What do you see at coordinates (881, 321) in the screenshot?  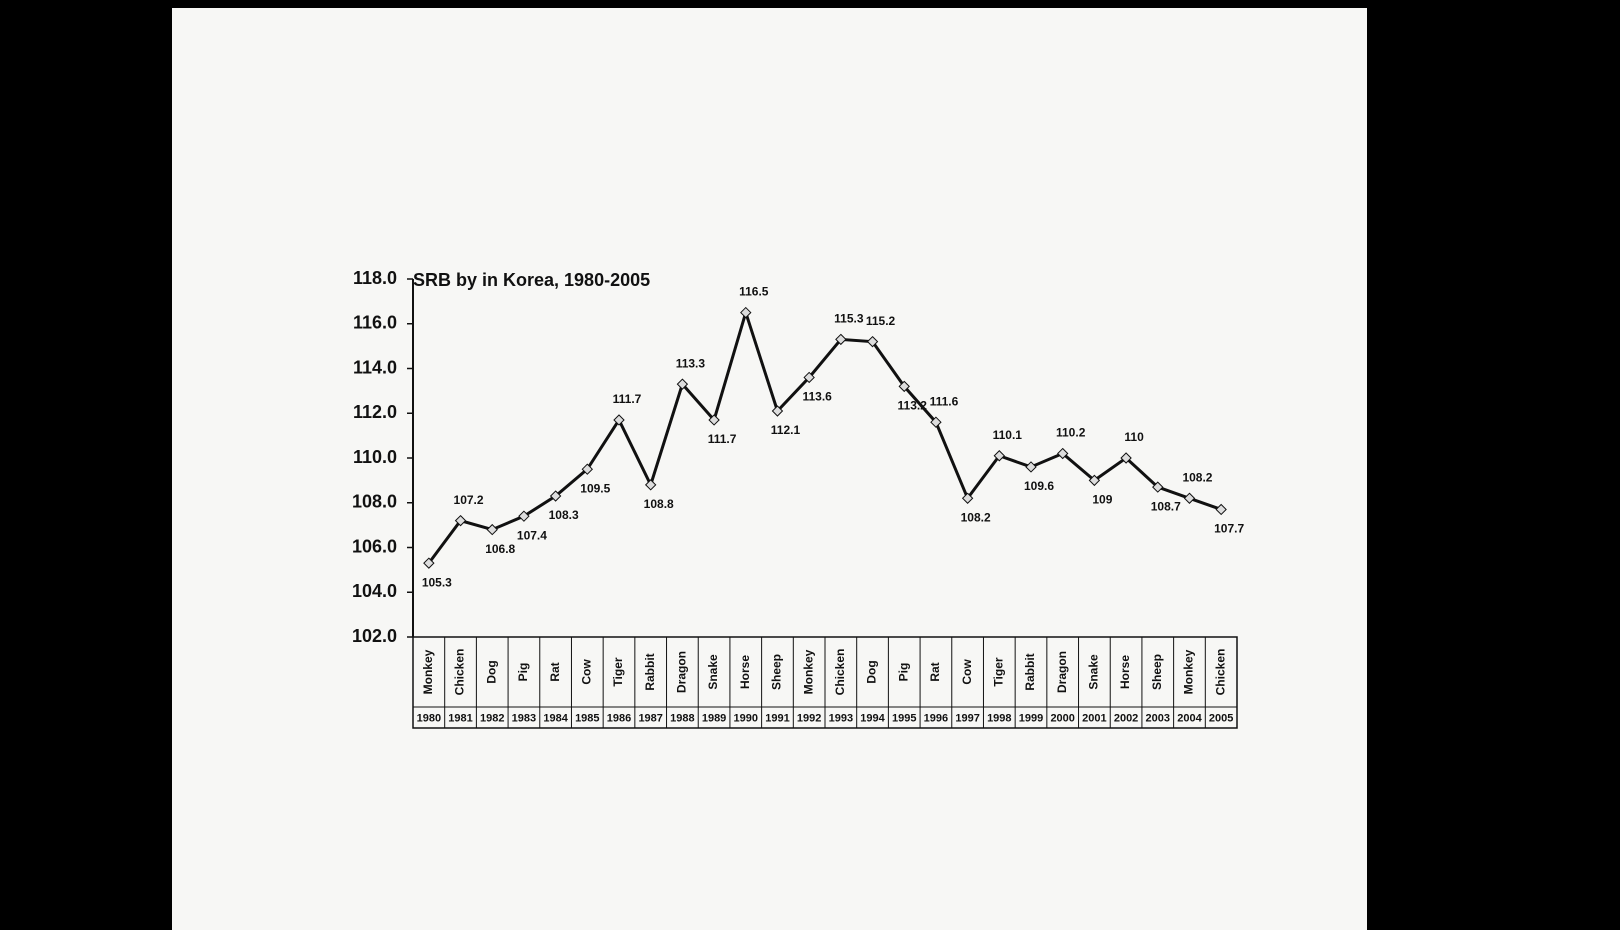 I see `value-label: 115.2` at bounding box center [881, 321].